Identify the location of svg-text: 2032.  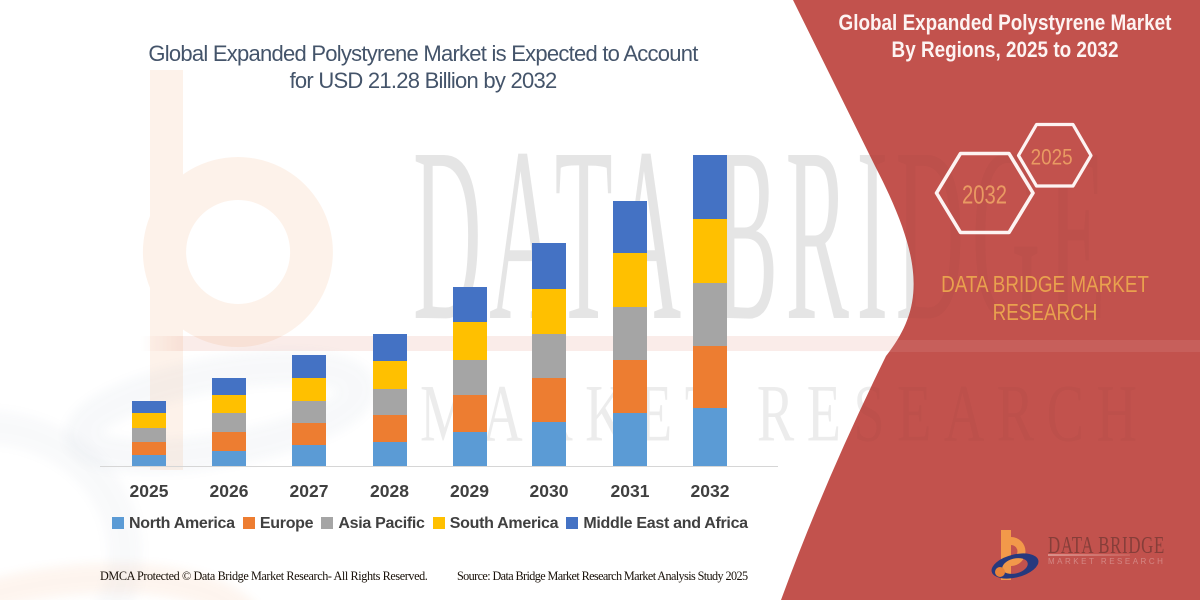
(984, 195).